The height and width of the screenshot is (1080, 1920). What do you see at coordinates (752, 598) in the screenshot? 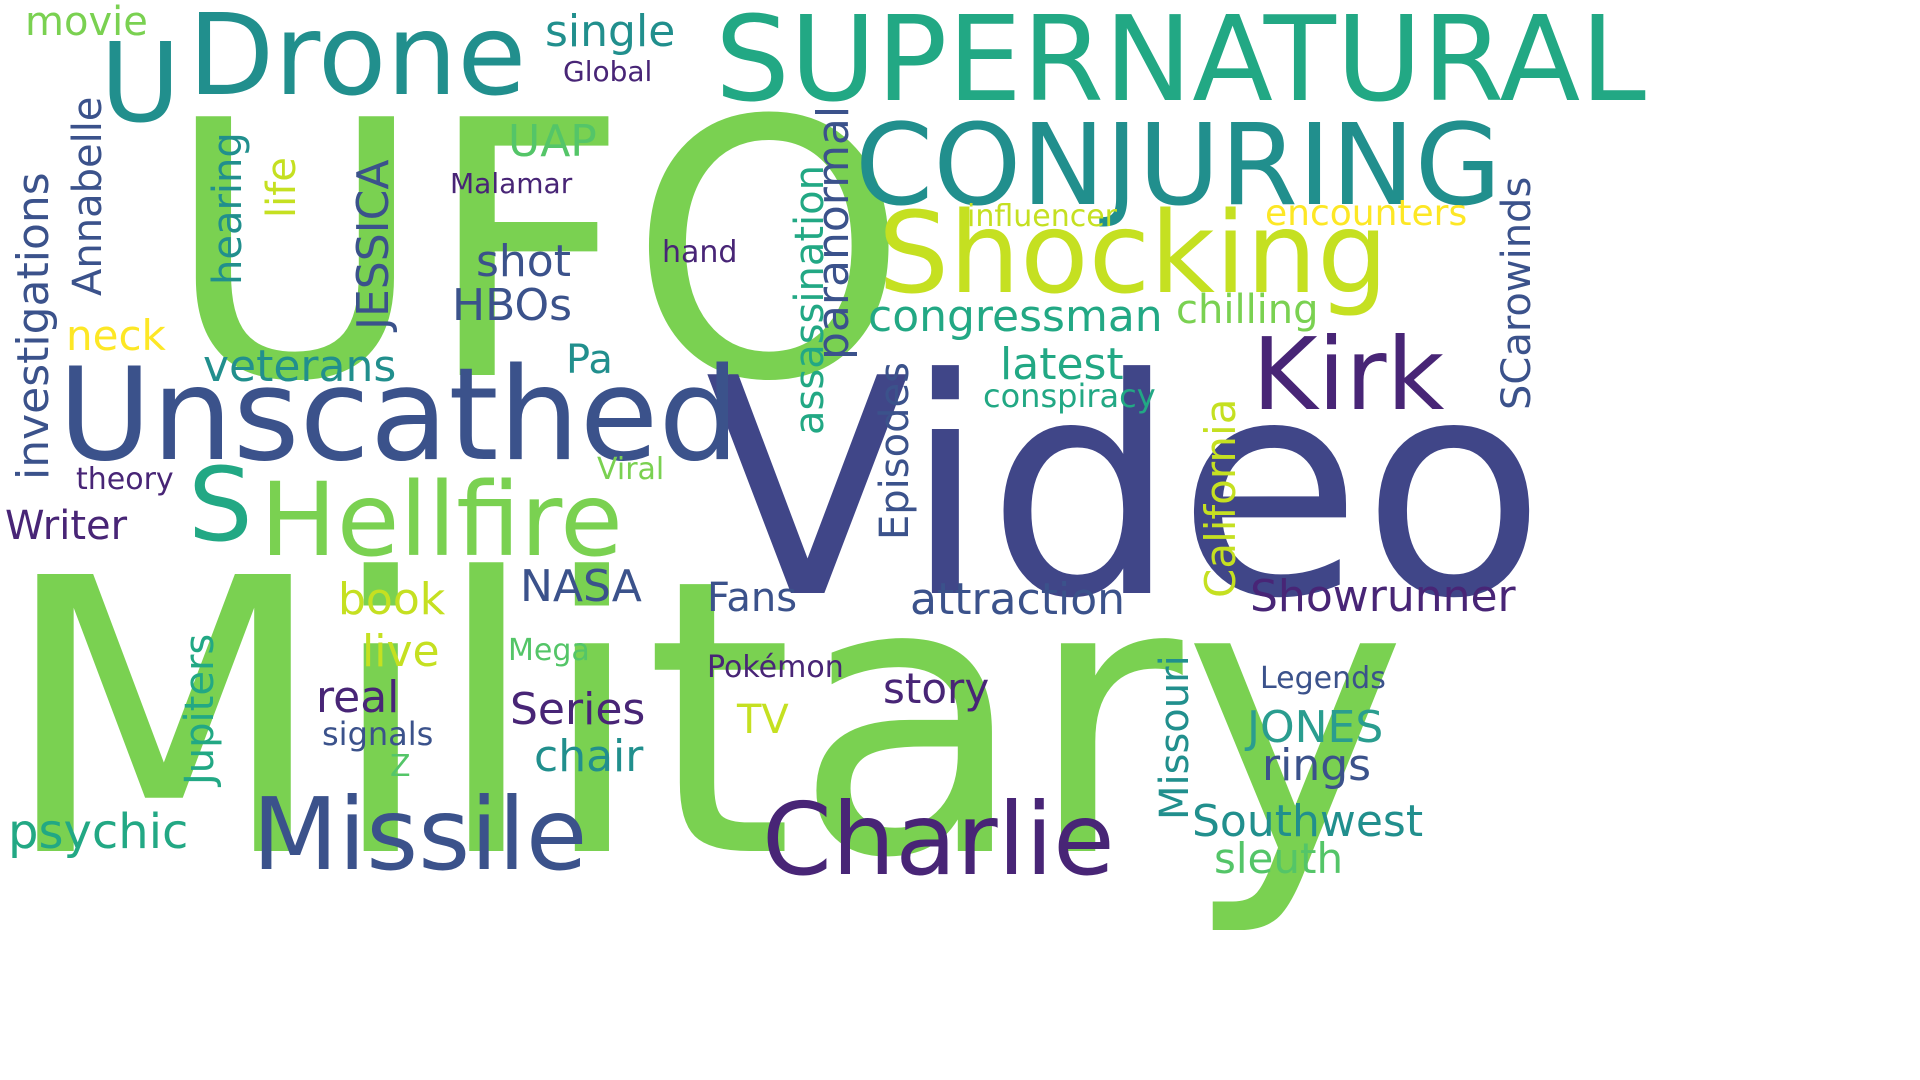
I see `word-fans: Fans` at bounding box center [752, 598].